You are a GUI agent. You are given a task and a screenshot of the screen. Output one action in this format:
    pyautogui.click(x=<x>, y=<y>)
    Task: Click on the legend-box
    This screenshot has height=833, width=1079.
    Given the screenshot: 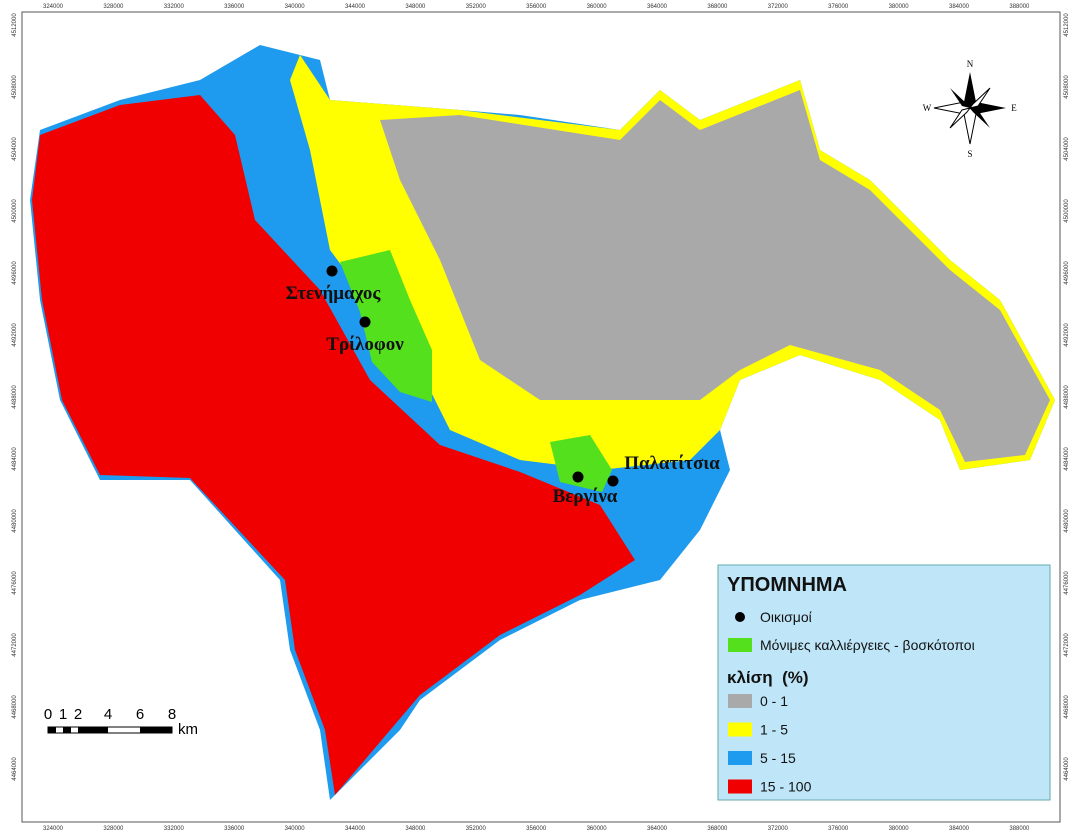 What is the action you would take?
    pyautogui.click(x=884, y=682)
    